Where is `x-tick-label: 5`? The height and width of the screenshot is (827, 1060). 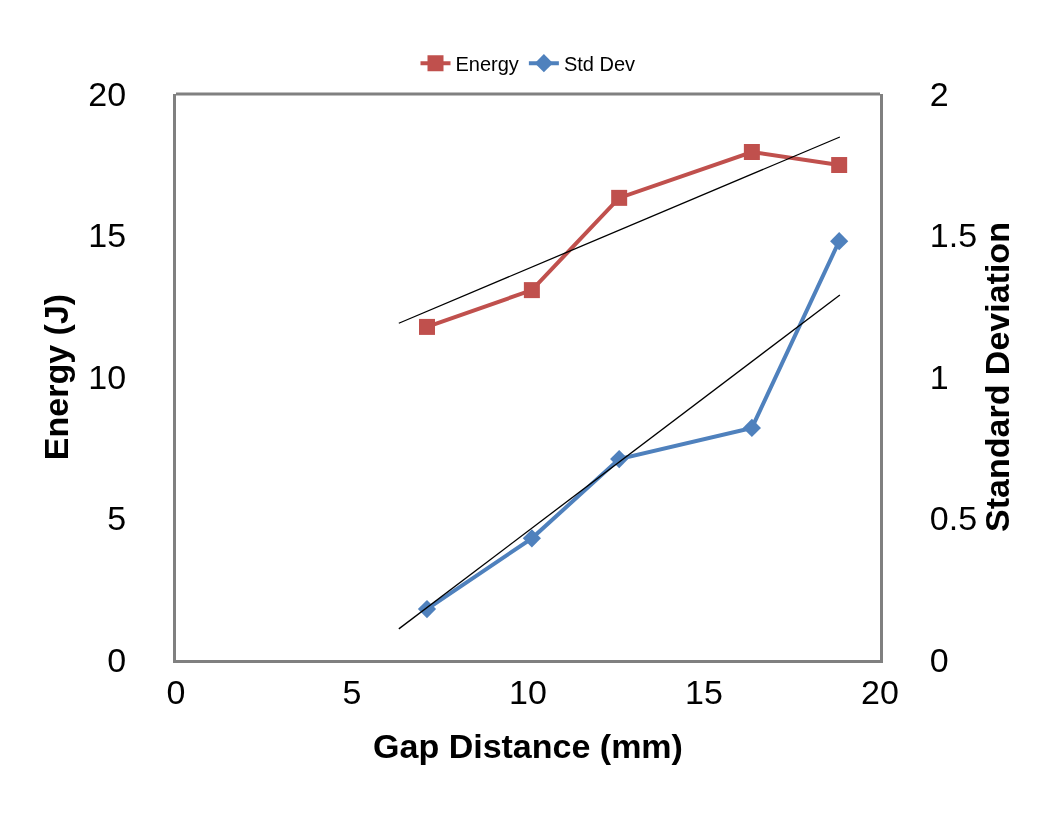 x-tick-label: 5 is located at coordinates (352, 691).